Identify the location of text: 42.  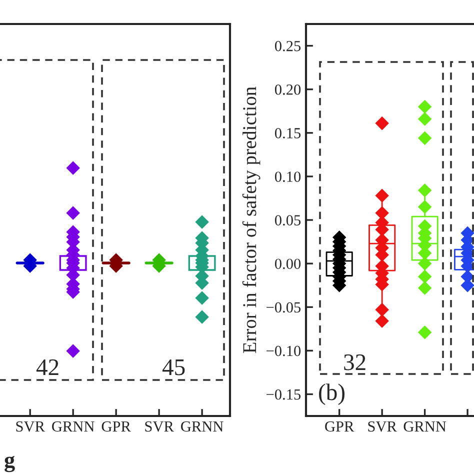
(47, 367).